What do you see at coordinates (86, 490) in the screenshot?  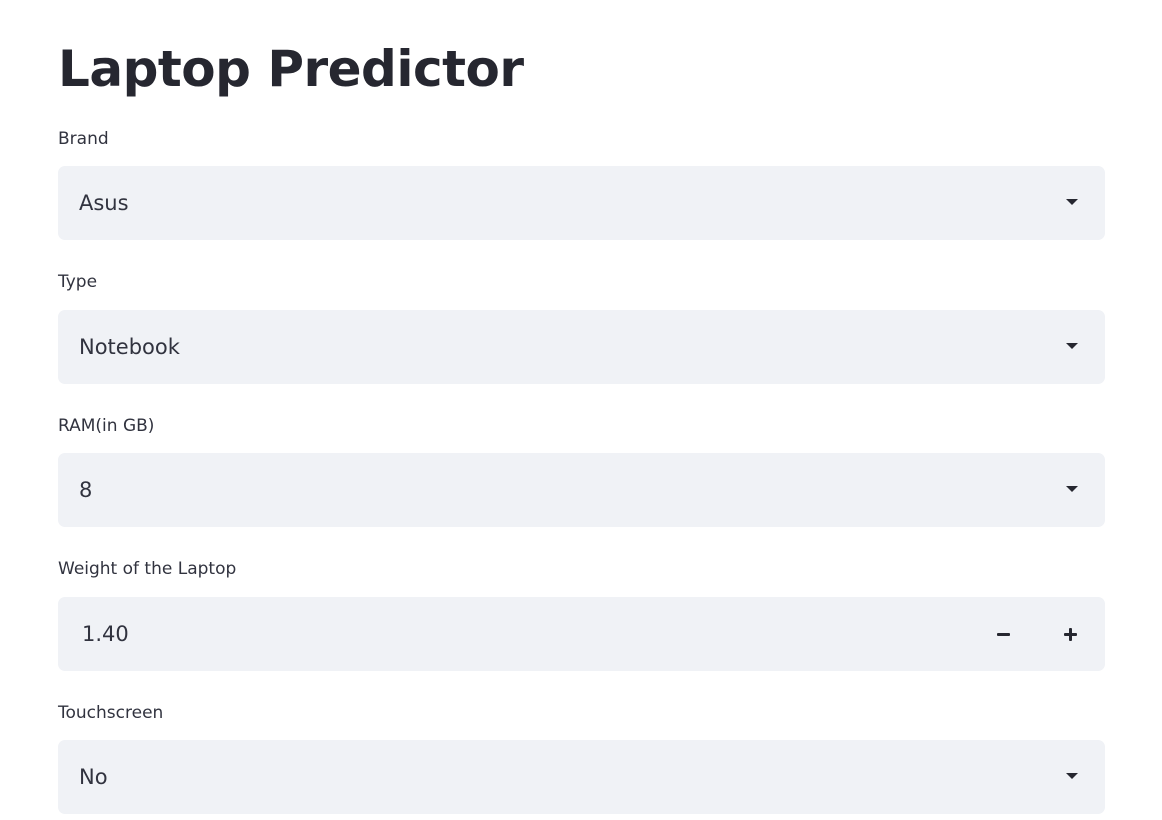 I see `ram-selected-value: 8` at bounding box center [86, 490].